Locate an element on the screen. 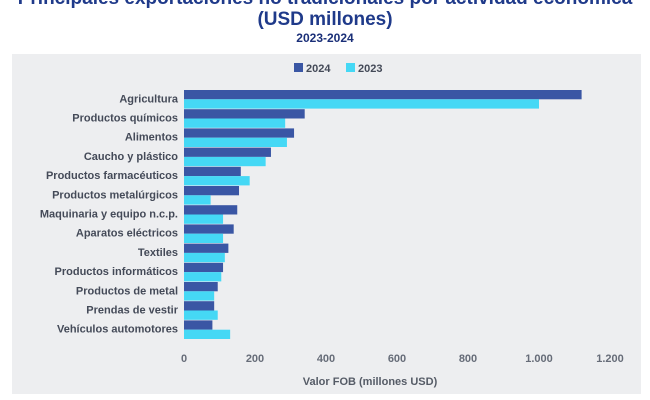 This screenshot has width=650, height=400. category-label: Maquinaria y equipo n.c.p. is located at coordinates (109, 215).